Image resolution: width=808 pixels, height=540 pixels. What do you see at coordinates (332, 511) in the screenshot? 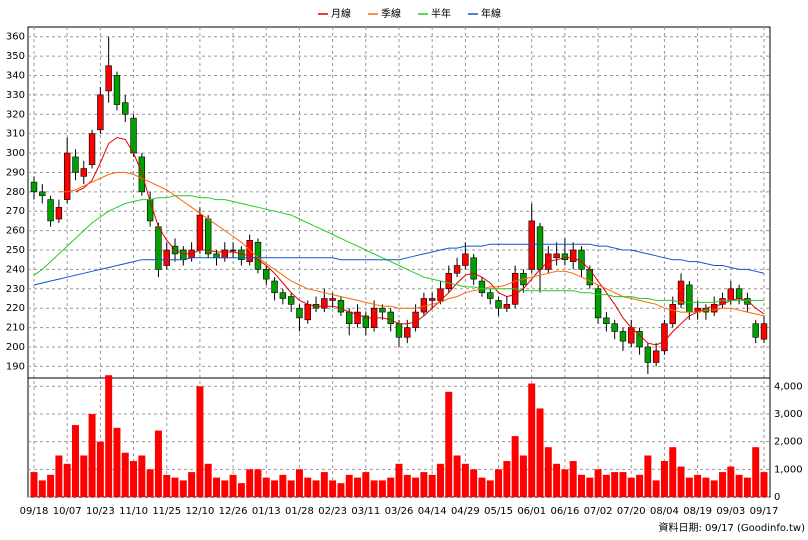
I see `x-tick-label: 02/23` at bounding box center [332, 511].